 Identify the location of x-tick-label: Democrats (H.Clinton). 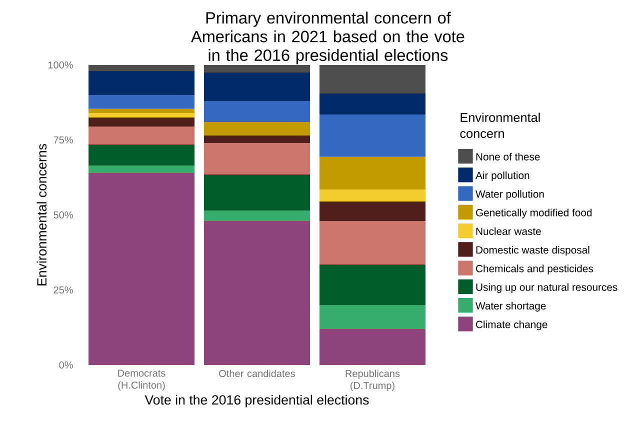
(142, 380).